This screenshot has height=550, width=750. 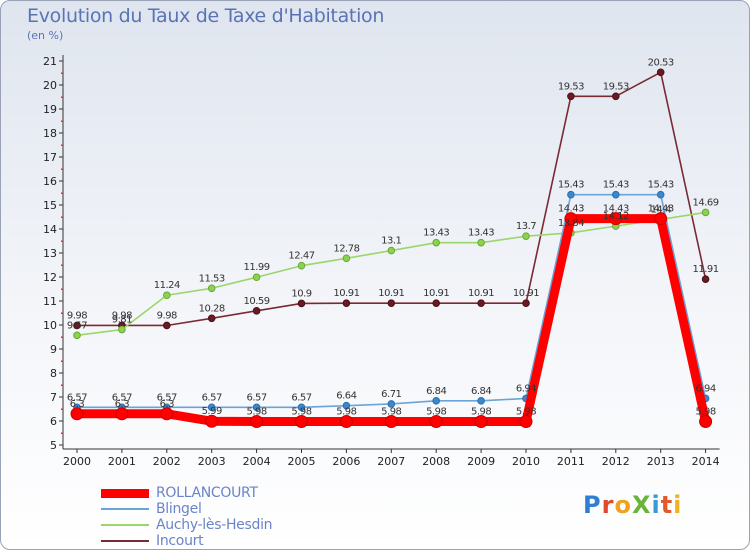 What do you see at coordinates (301, 256) in the screenshot?
I see `data-label: 12.47` at bounding box center [301, 256].